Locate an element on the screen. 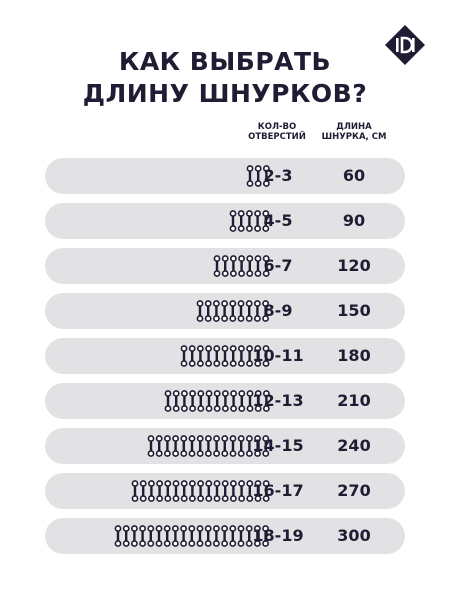 Image resolution: width=450 pixels, height=600 pixels. holes-count: 14-15 is located at coordinates (278, 445).